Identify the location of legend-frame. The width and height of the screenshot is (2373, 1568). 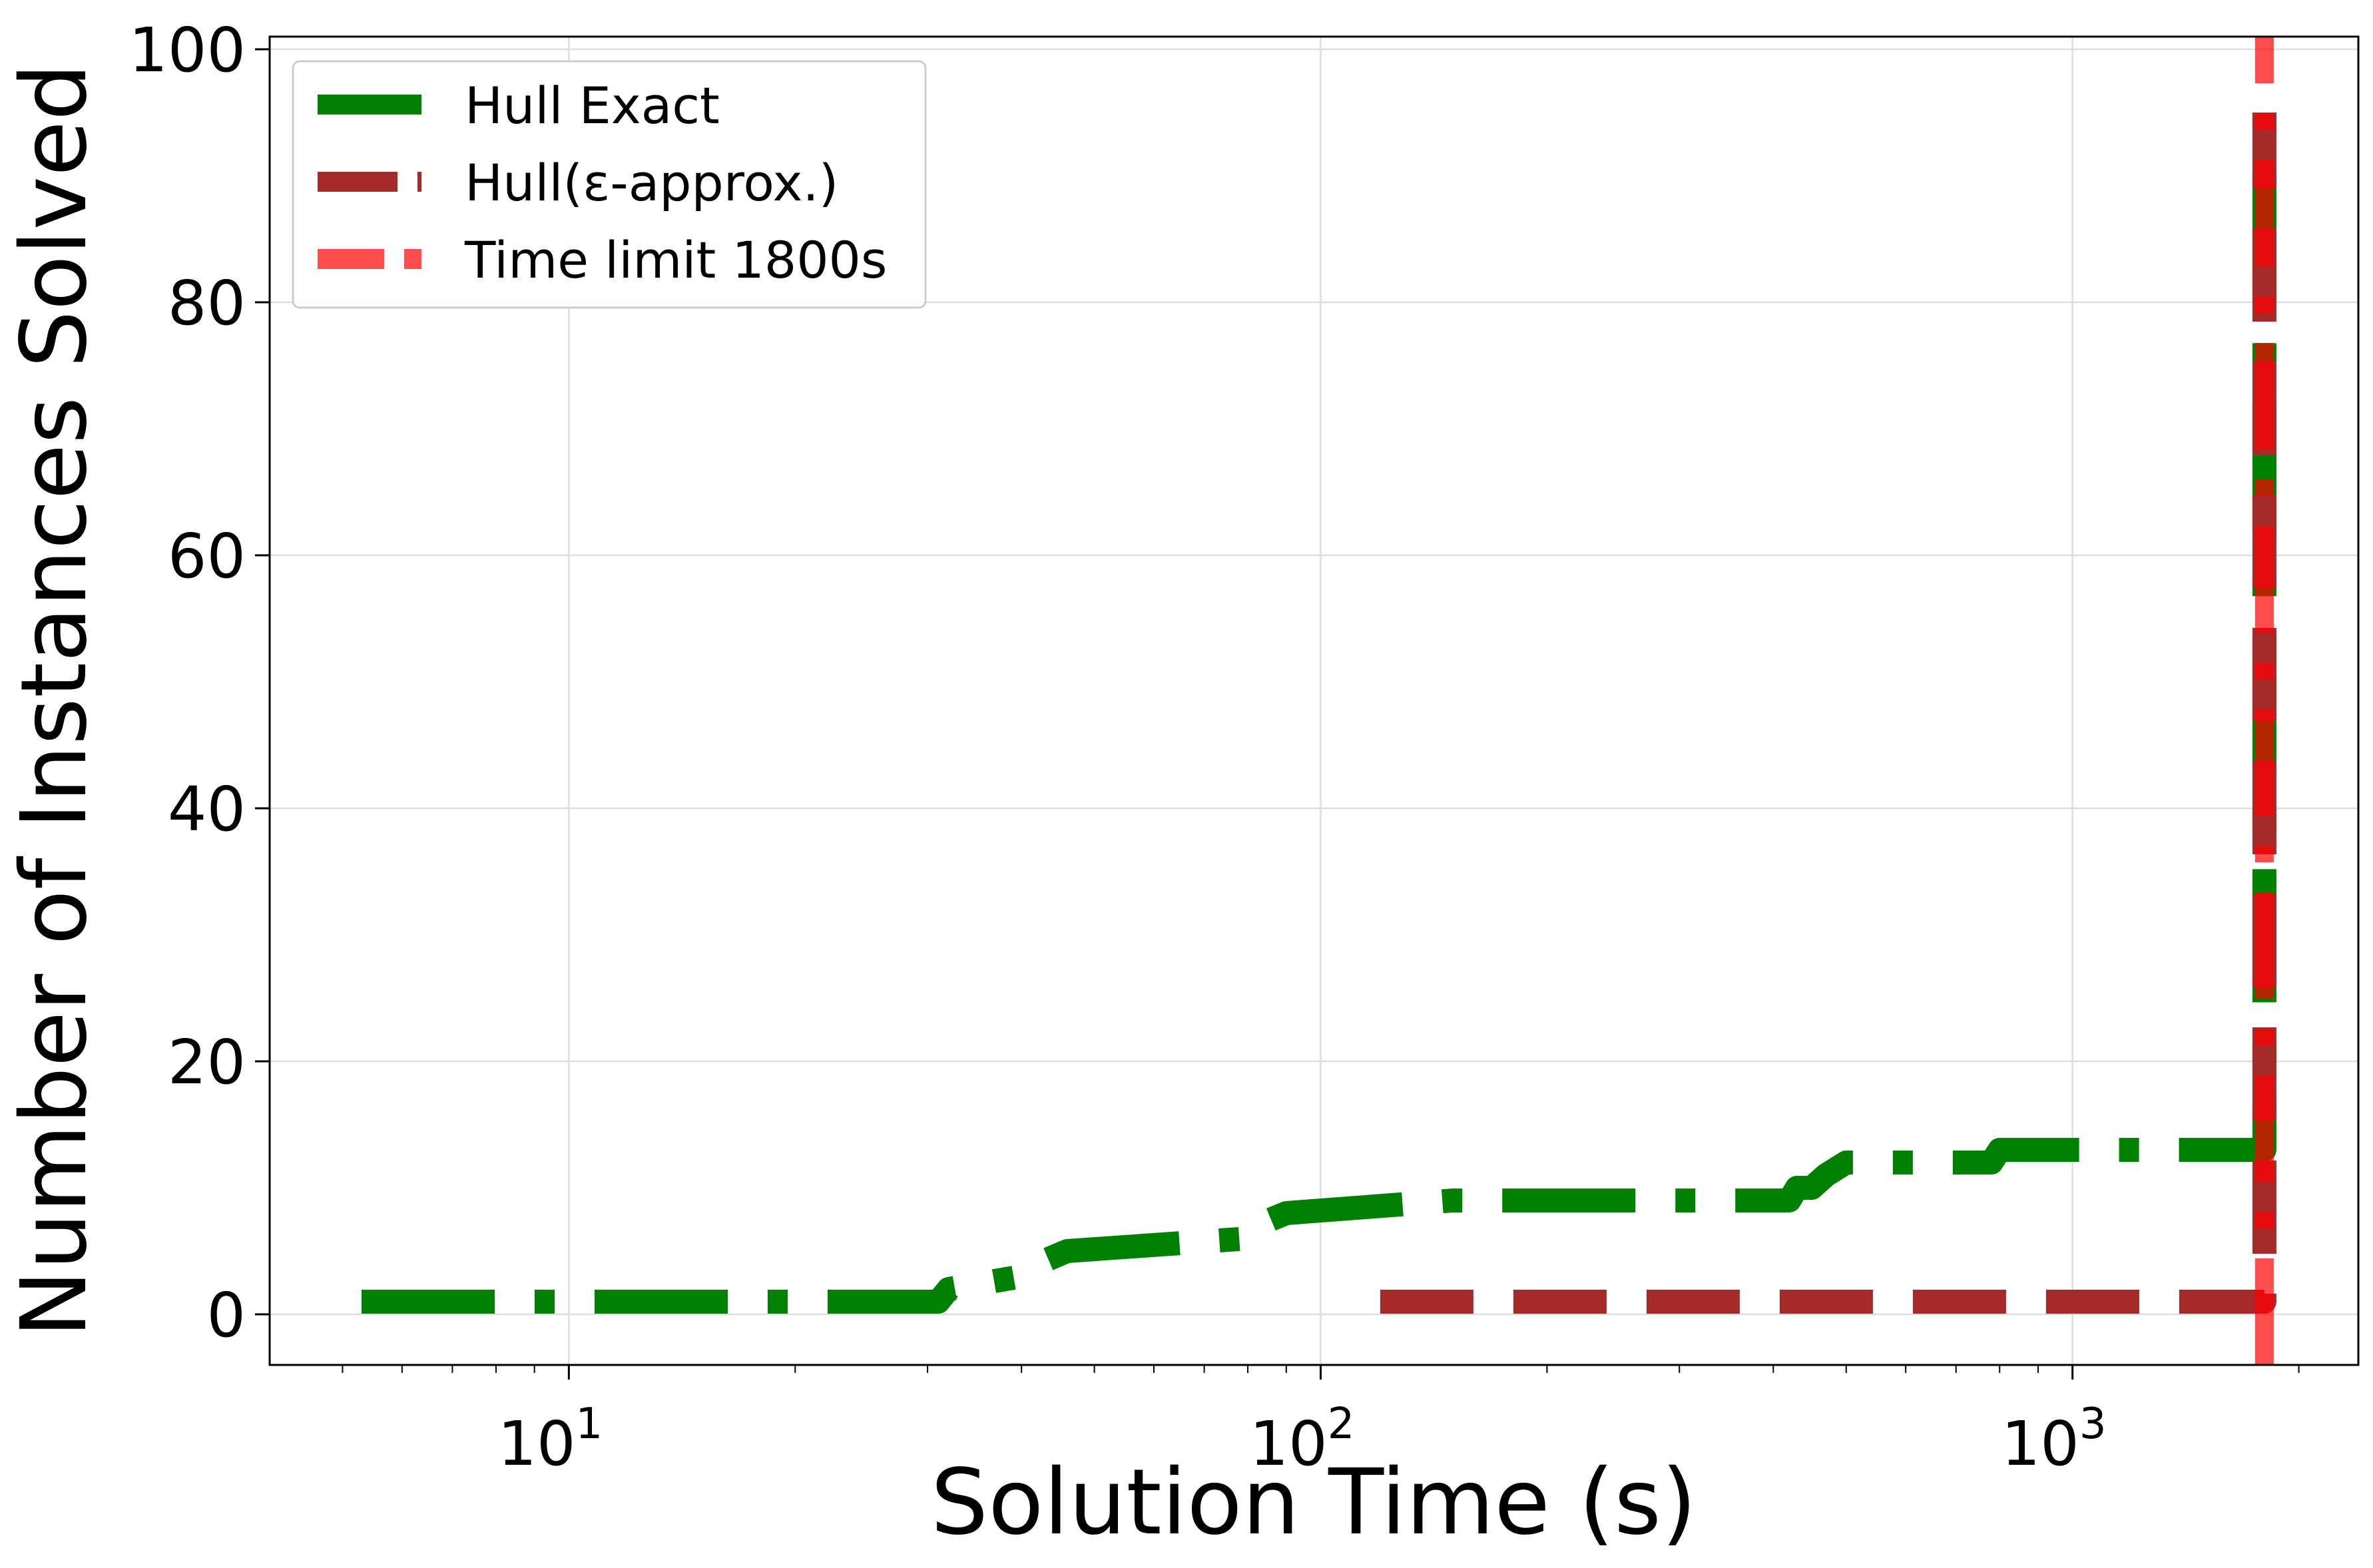
(610, 184).